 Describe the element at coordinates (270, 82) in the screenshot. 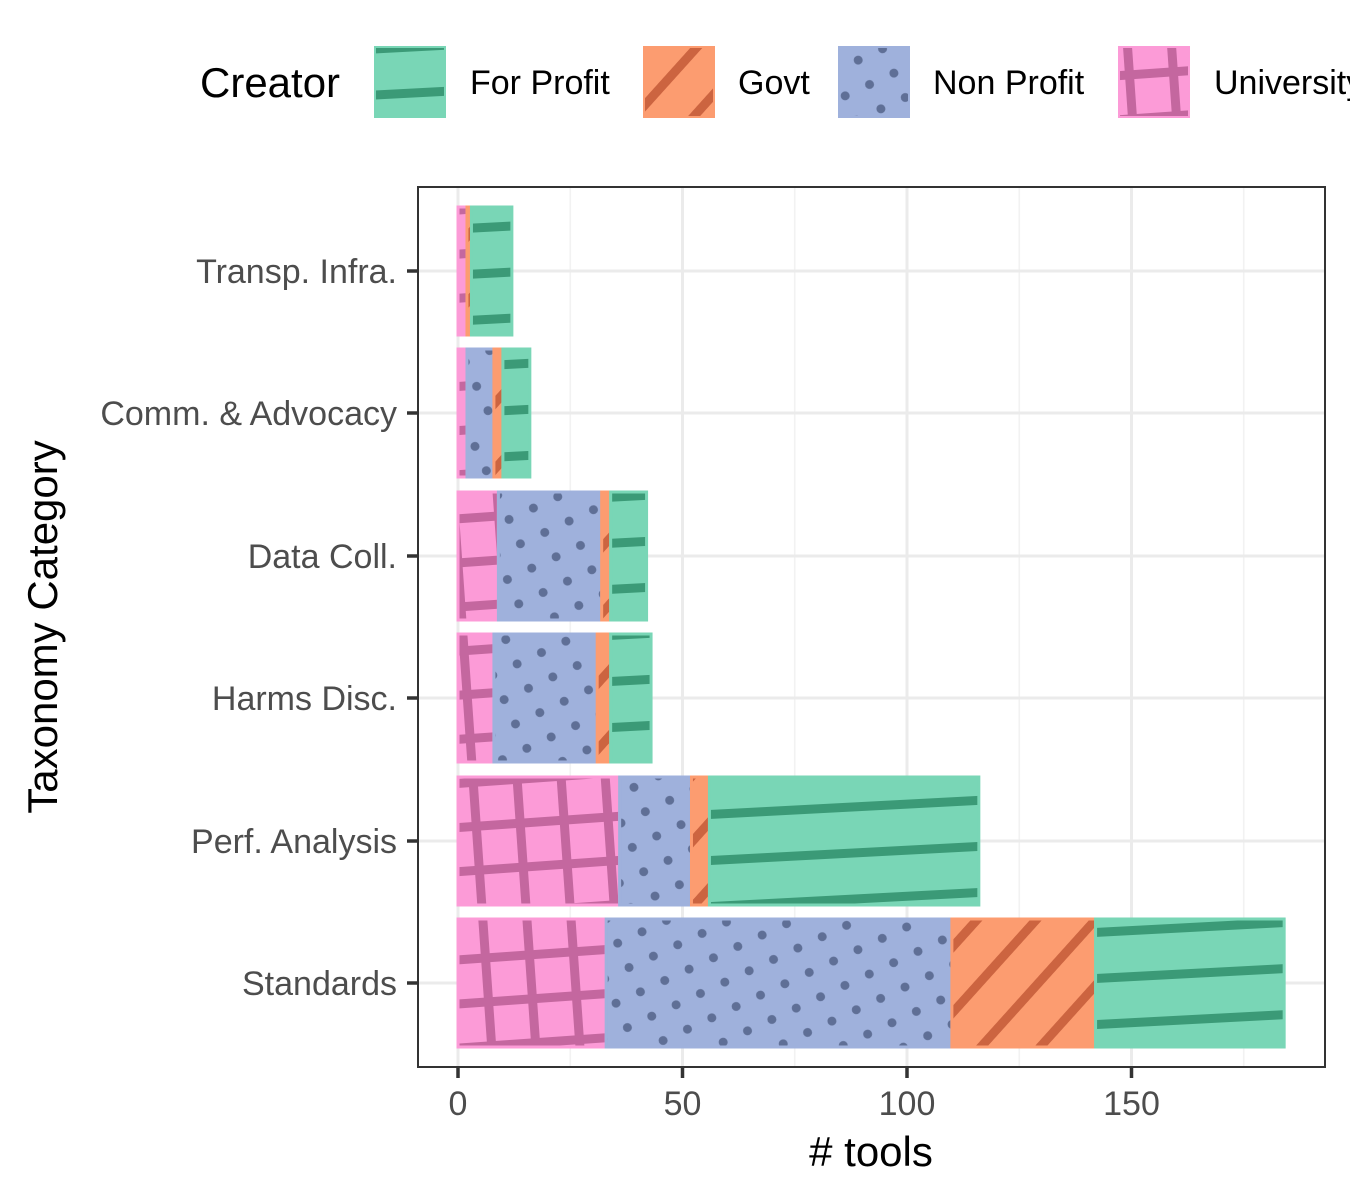

I see `legend-title: Creator` at that location.